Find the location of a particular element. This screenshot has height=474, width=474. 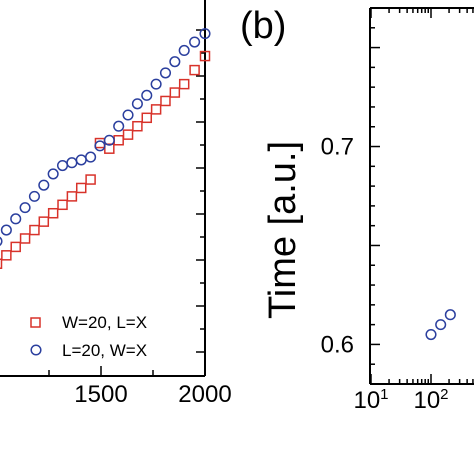

panel-b-points is located at coordinates (440, 325).